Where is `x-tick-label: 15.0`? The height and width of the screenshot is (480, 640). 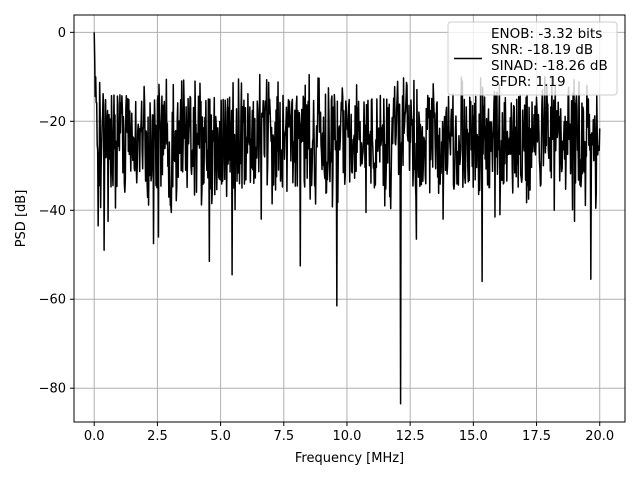
x-tick-label: 15.0 is located at coordinates (473, 436).